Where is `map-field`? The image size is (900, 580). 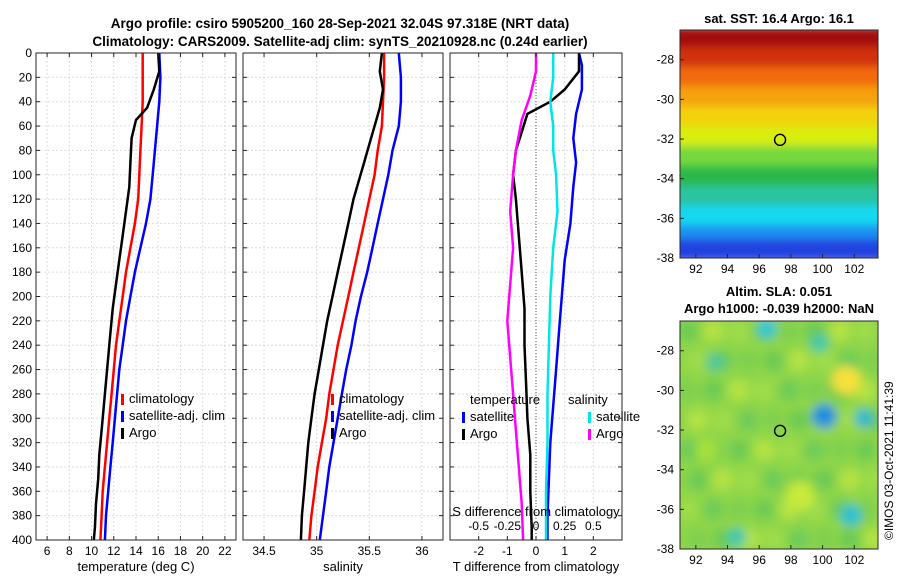 map-field is located at coordinates (779, 144).